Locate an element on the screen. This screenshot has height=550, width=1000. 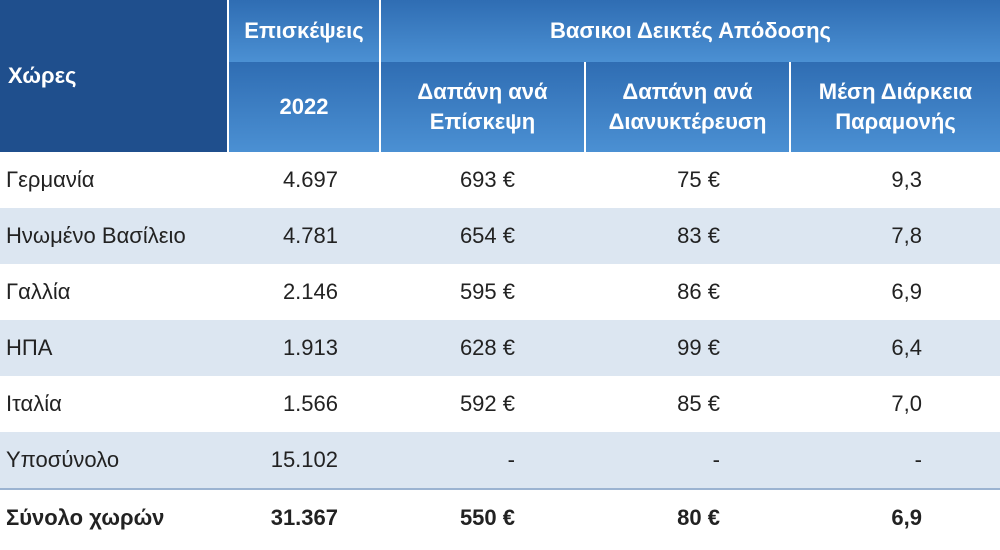
table-cell: Ιταλία is located at coordinates (34, 403).